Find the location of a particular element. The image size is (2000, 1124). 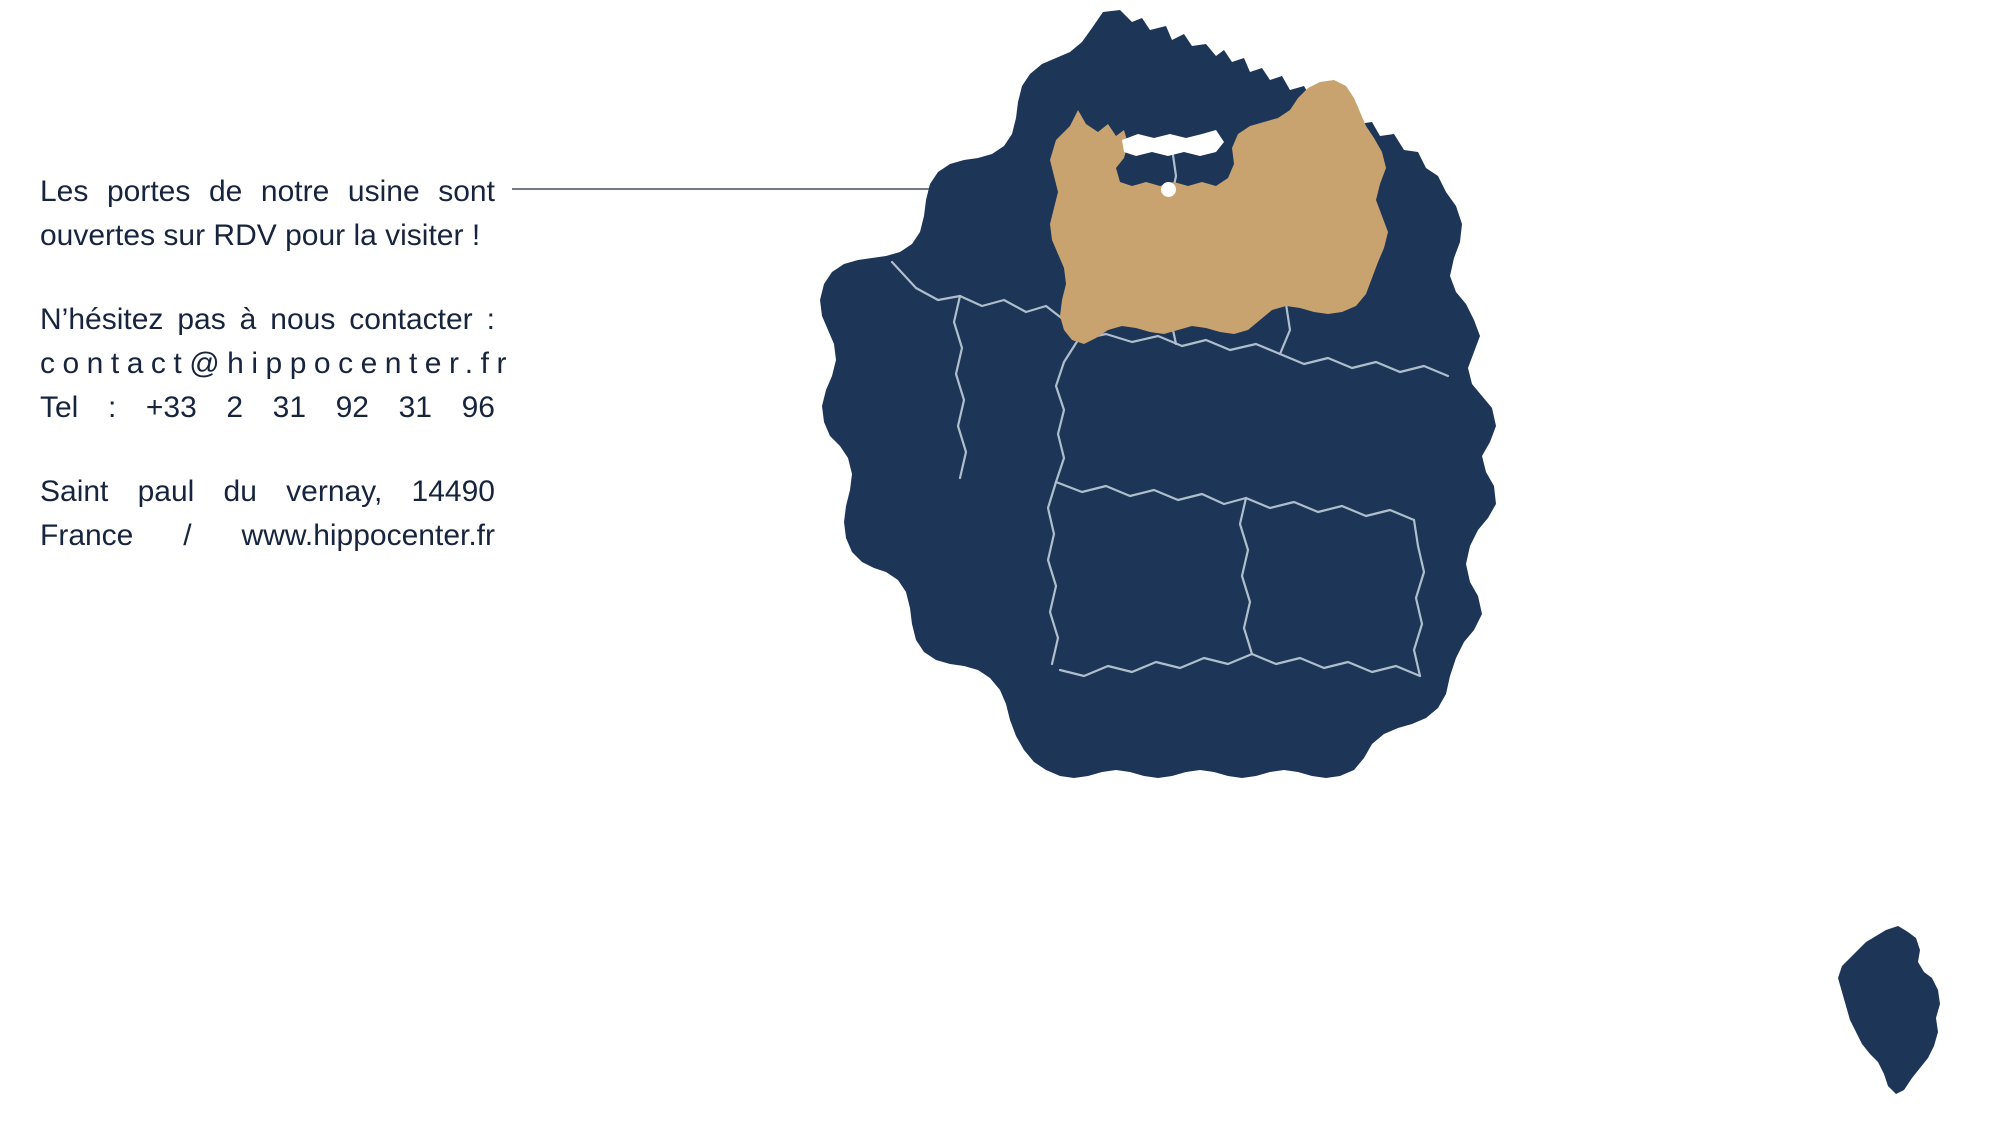

word: Tel is located at coordinates (59, 407).